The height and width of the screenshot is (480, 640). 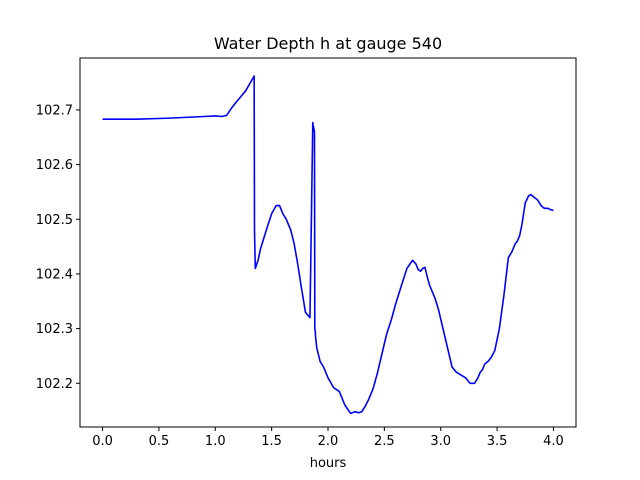 What do you see at coordinates (384, 441) in the screenshot?
I see `x-tick-label: 2.5` at bounding box center [384, 441].